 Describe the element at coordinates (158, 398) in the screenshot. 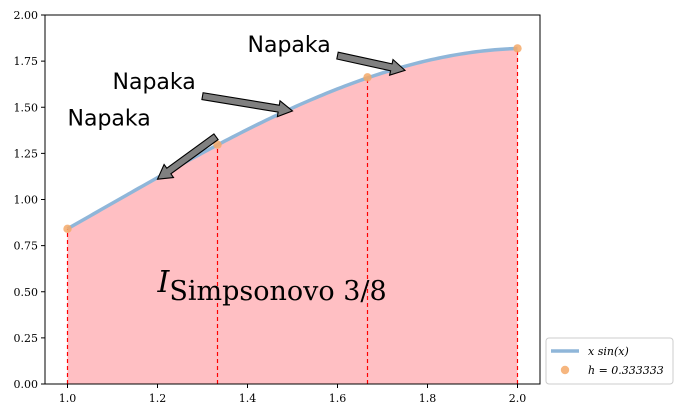

I see `x-tick-label: 1.2` at that location.